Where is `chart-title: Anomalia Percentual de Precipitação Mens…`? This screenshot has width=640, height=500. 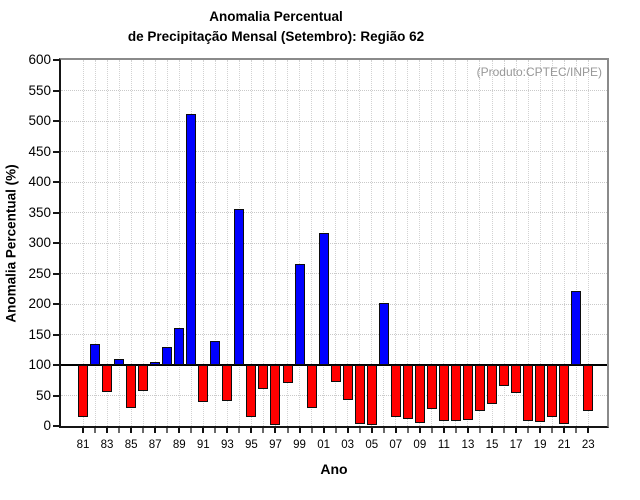 chart-title: Anomalia Percentual de Precipitação Mens… is located at coordinates (276, 27).